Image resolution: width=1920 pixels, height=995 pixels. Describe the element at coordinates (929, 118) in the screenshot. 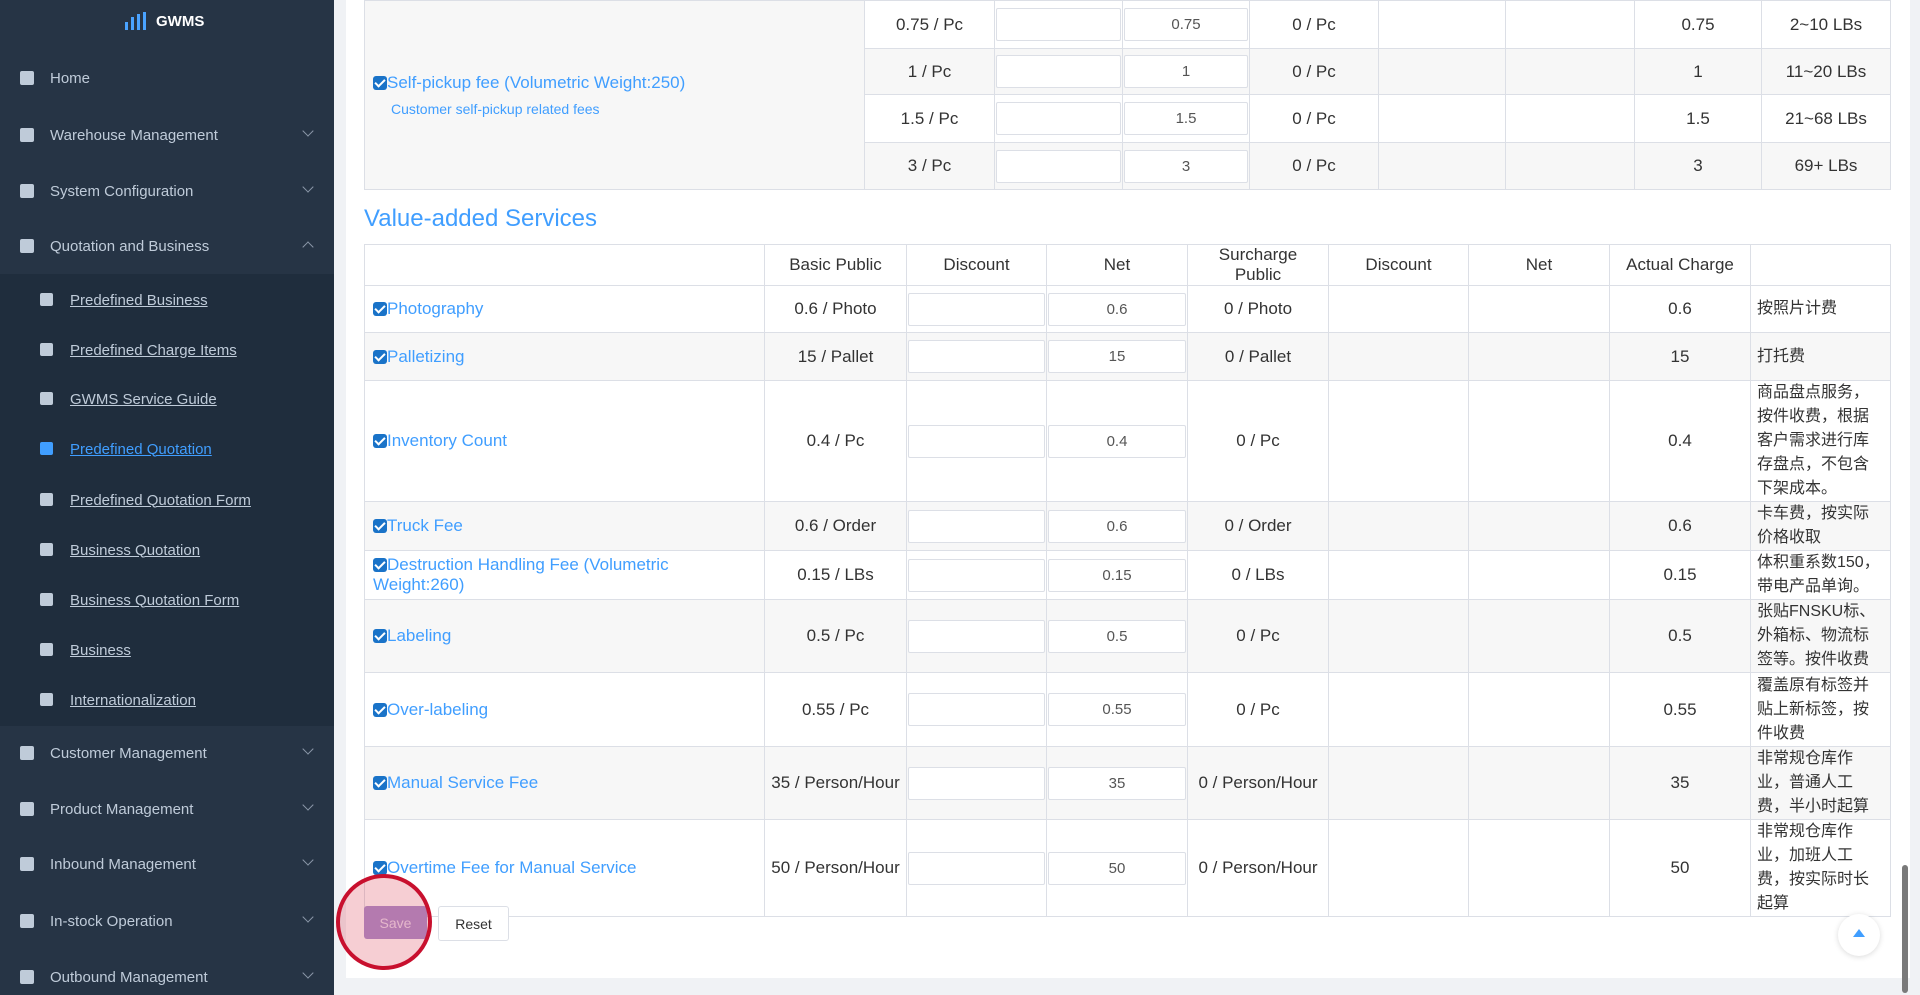

I see `basic-public: 1.5 / Pc` at that location.